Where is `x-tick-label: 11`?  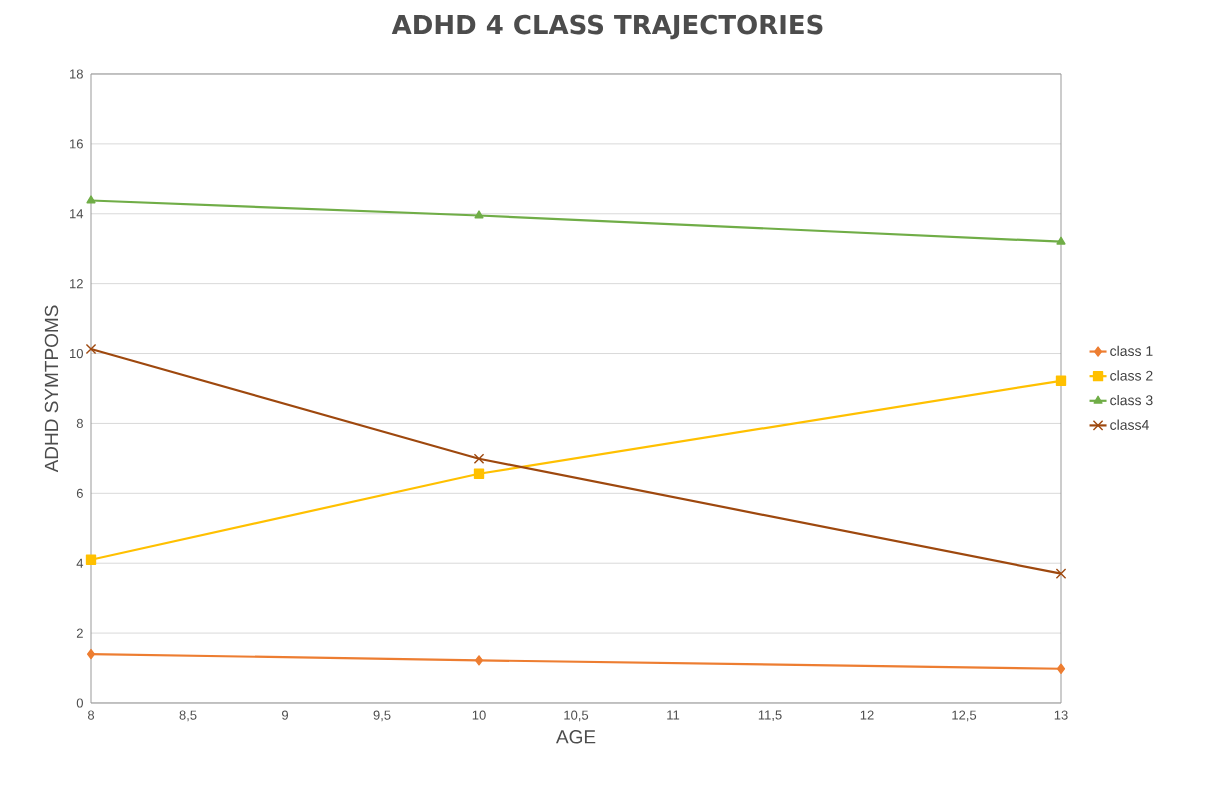 x-tick-label: 11 is located at coordinates (673, 715).